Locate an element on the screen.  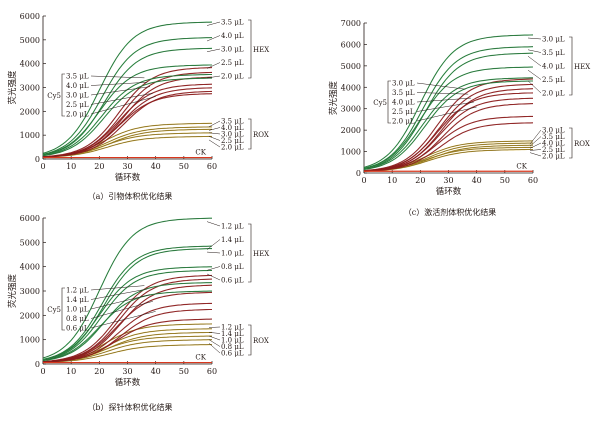
hex-volume-label: 4.0 μL is located at coordinates (553, 67).